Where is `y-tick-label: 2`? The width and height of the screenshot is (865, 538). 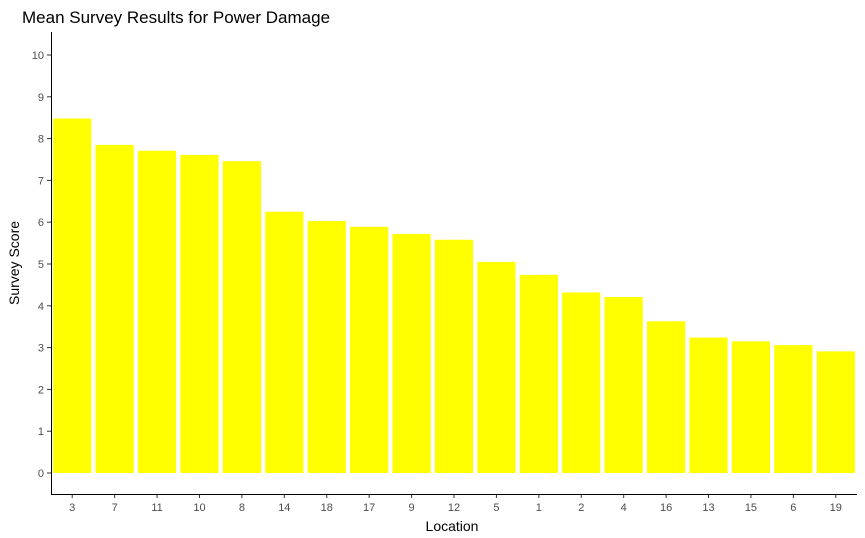
y-tick-label: 2 is located at coordinates (41, 390).